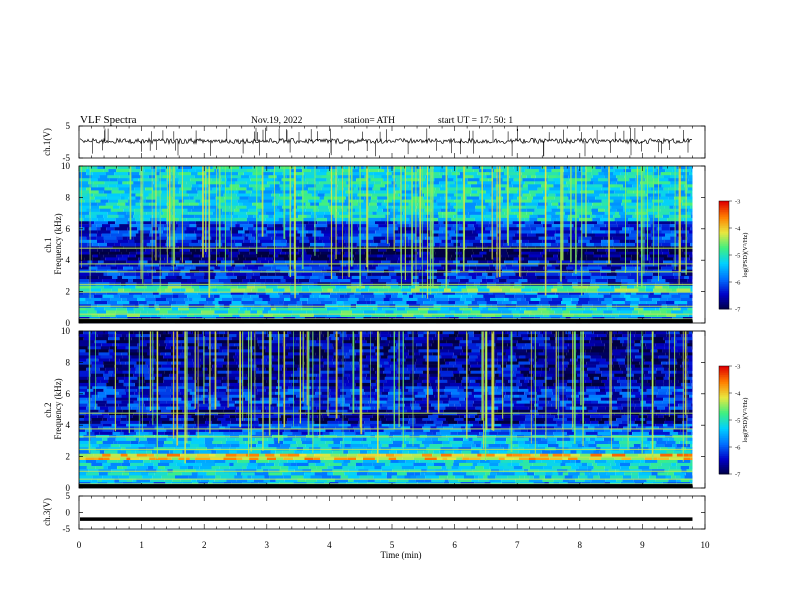  I want to click on emission-line, so click(386, 292).